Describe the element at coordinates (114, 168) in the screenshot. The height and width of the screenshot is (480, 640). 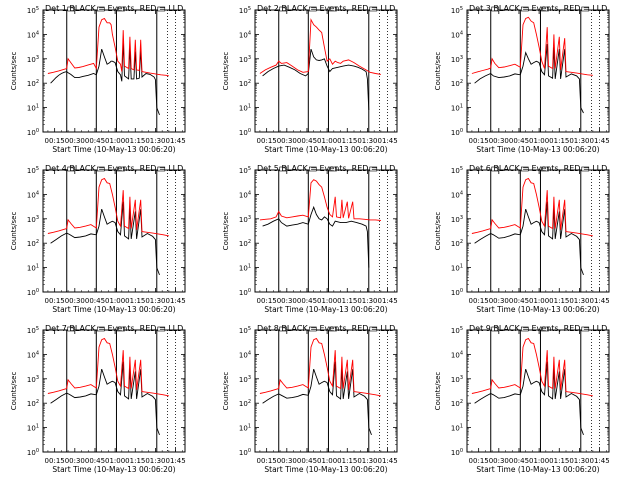
I see `panel-title: Det 4 BLACK = Events, RED = LLD` at that location.